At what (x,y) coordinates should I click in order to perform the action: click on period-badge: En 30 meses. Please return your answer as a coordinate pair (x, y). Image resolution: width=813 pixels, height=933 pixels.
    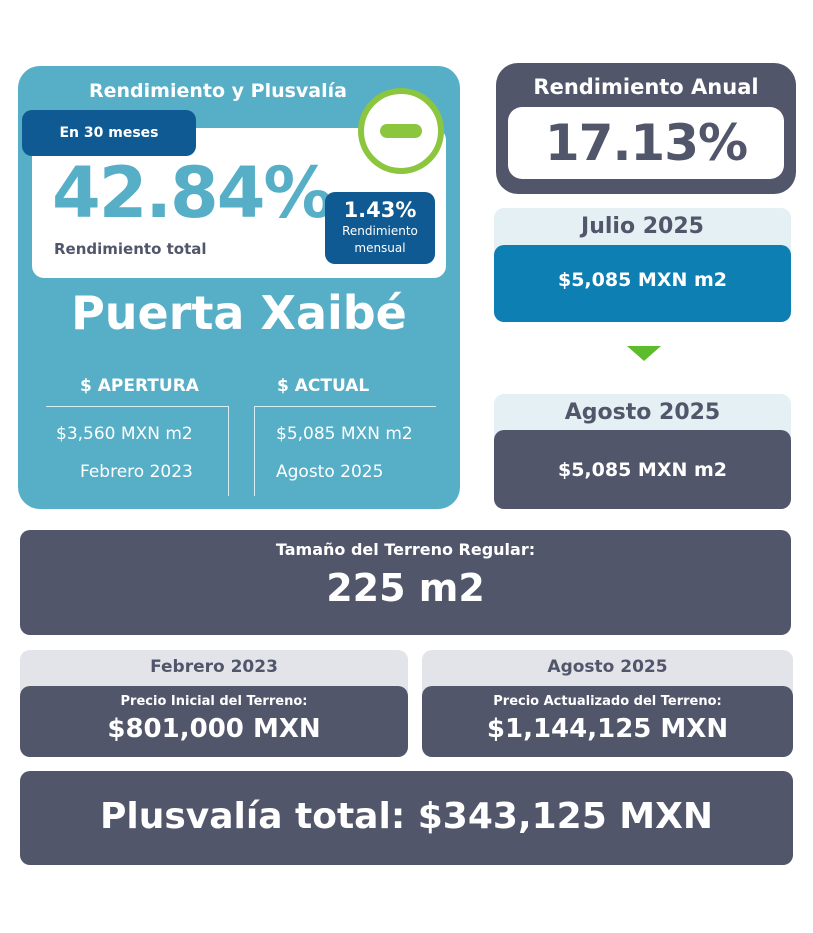
    Looking at the image, I should click on (109, 133).